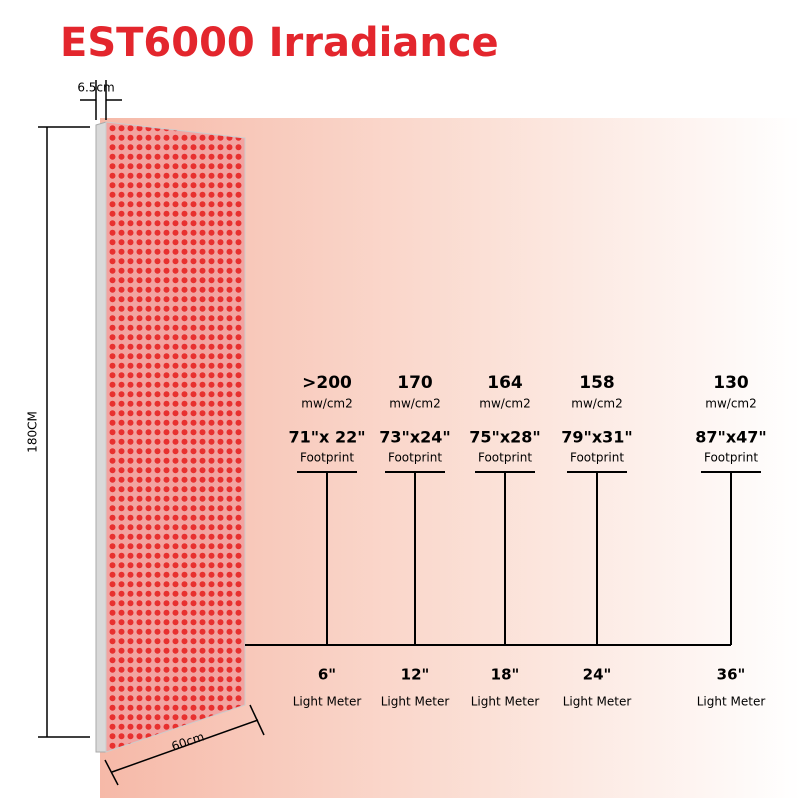 The width and height of the screenshot is (801, 801). I want to click on irradiance: 158, so click(597, 383).